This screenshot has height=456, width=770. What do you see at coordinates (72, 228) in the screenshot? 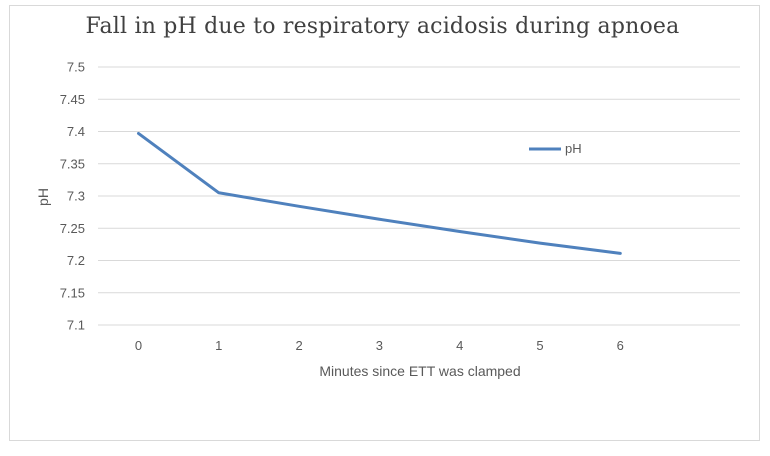
I see `y-tick-label: 7.25` at bounding box center [72, 228].